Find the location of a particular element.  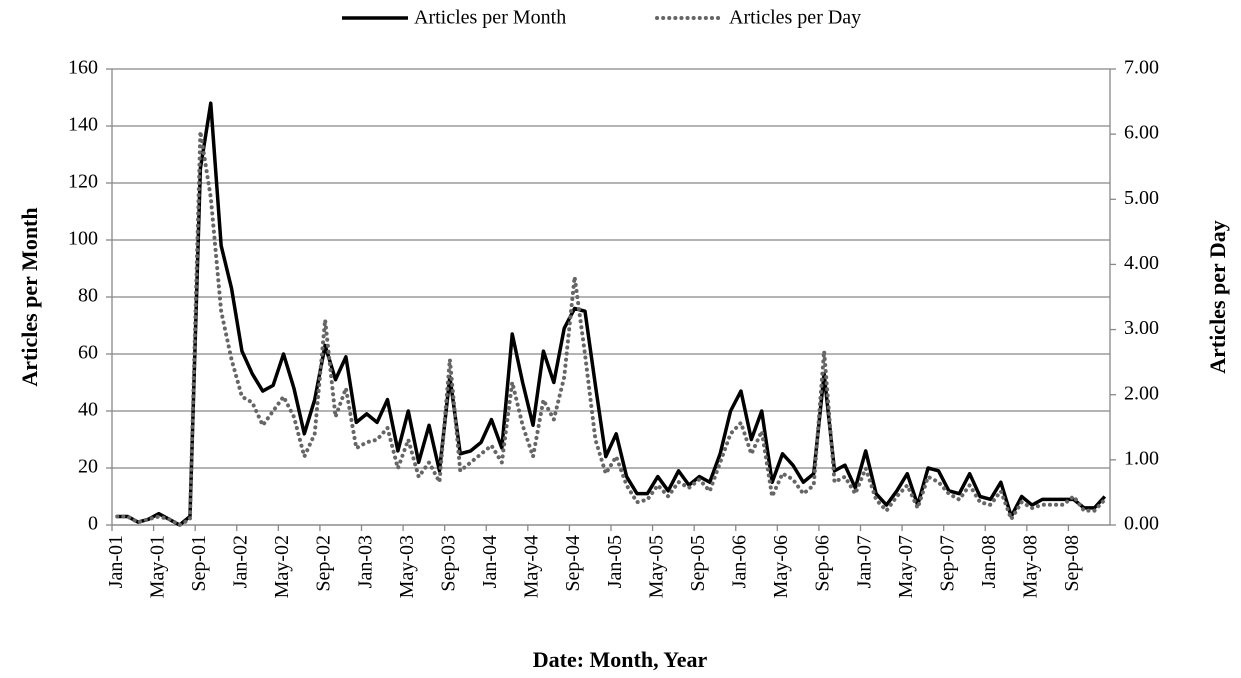

x-tick-label: May-06 is located at coordinates (781, 566).